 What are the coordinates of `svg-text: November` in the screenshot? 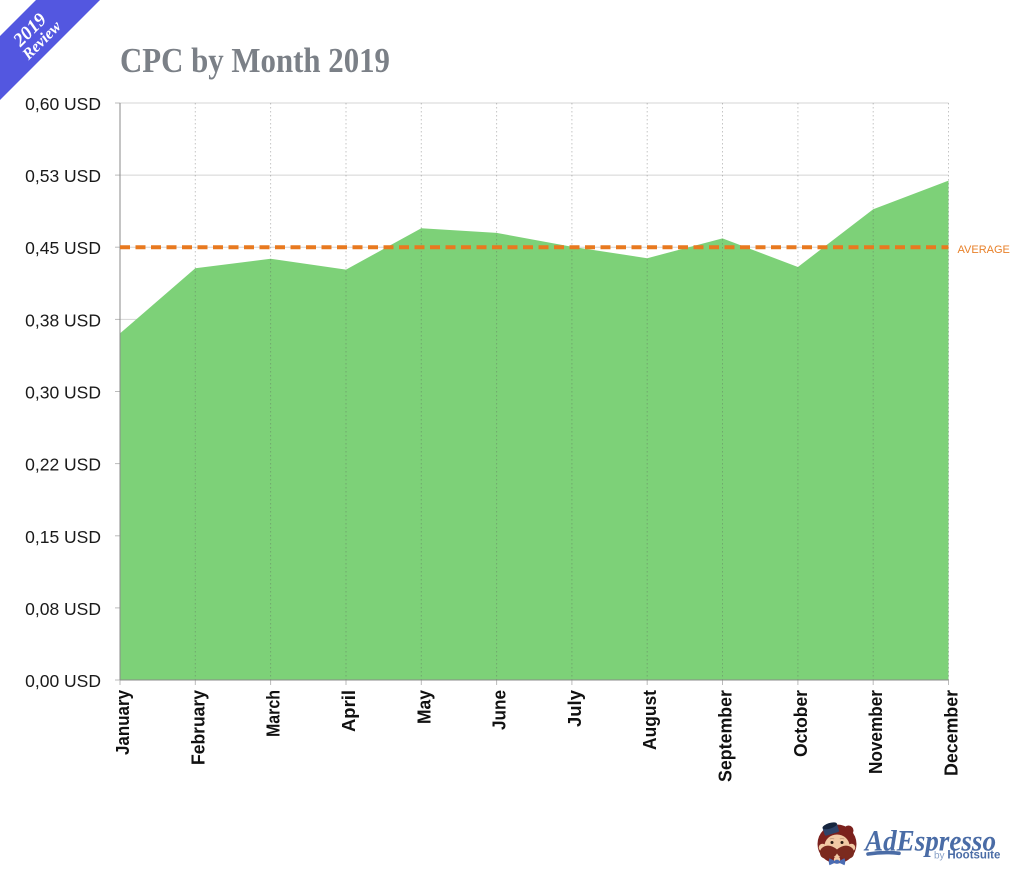 It's located at (876, 732).